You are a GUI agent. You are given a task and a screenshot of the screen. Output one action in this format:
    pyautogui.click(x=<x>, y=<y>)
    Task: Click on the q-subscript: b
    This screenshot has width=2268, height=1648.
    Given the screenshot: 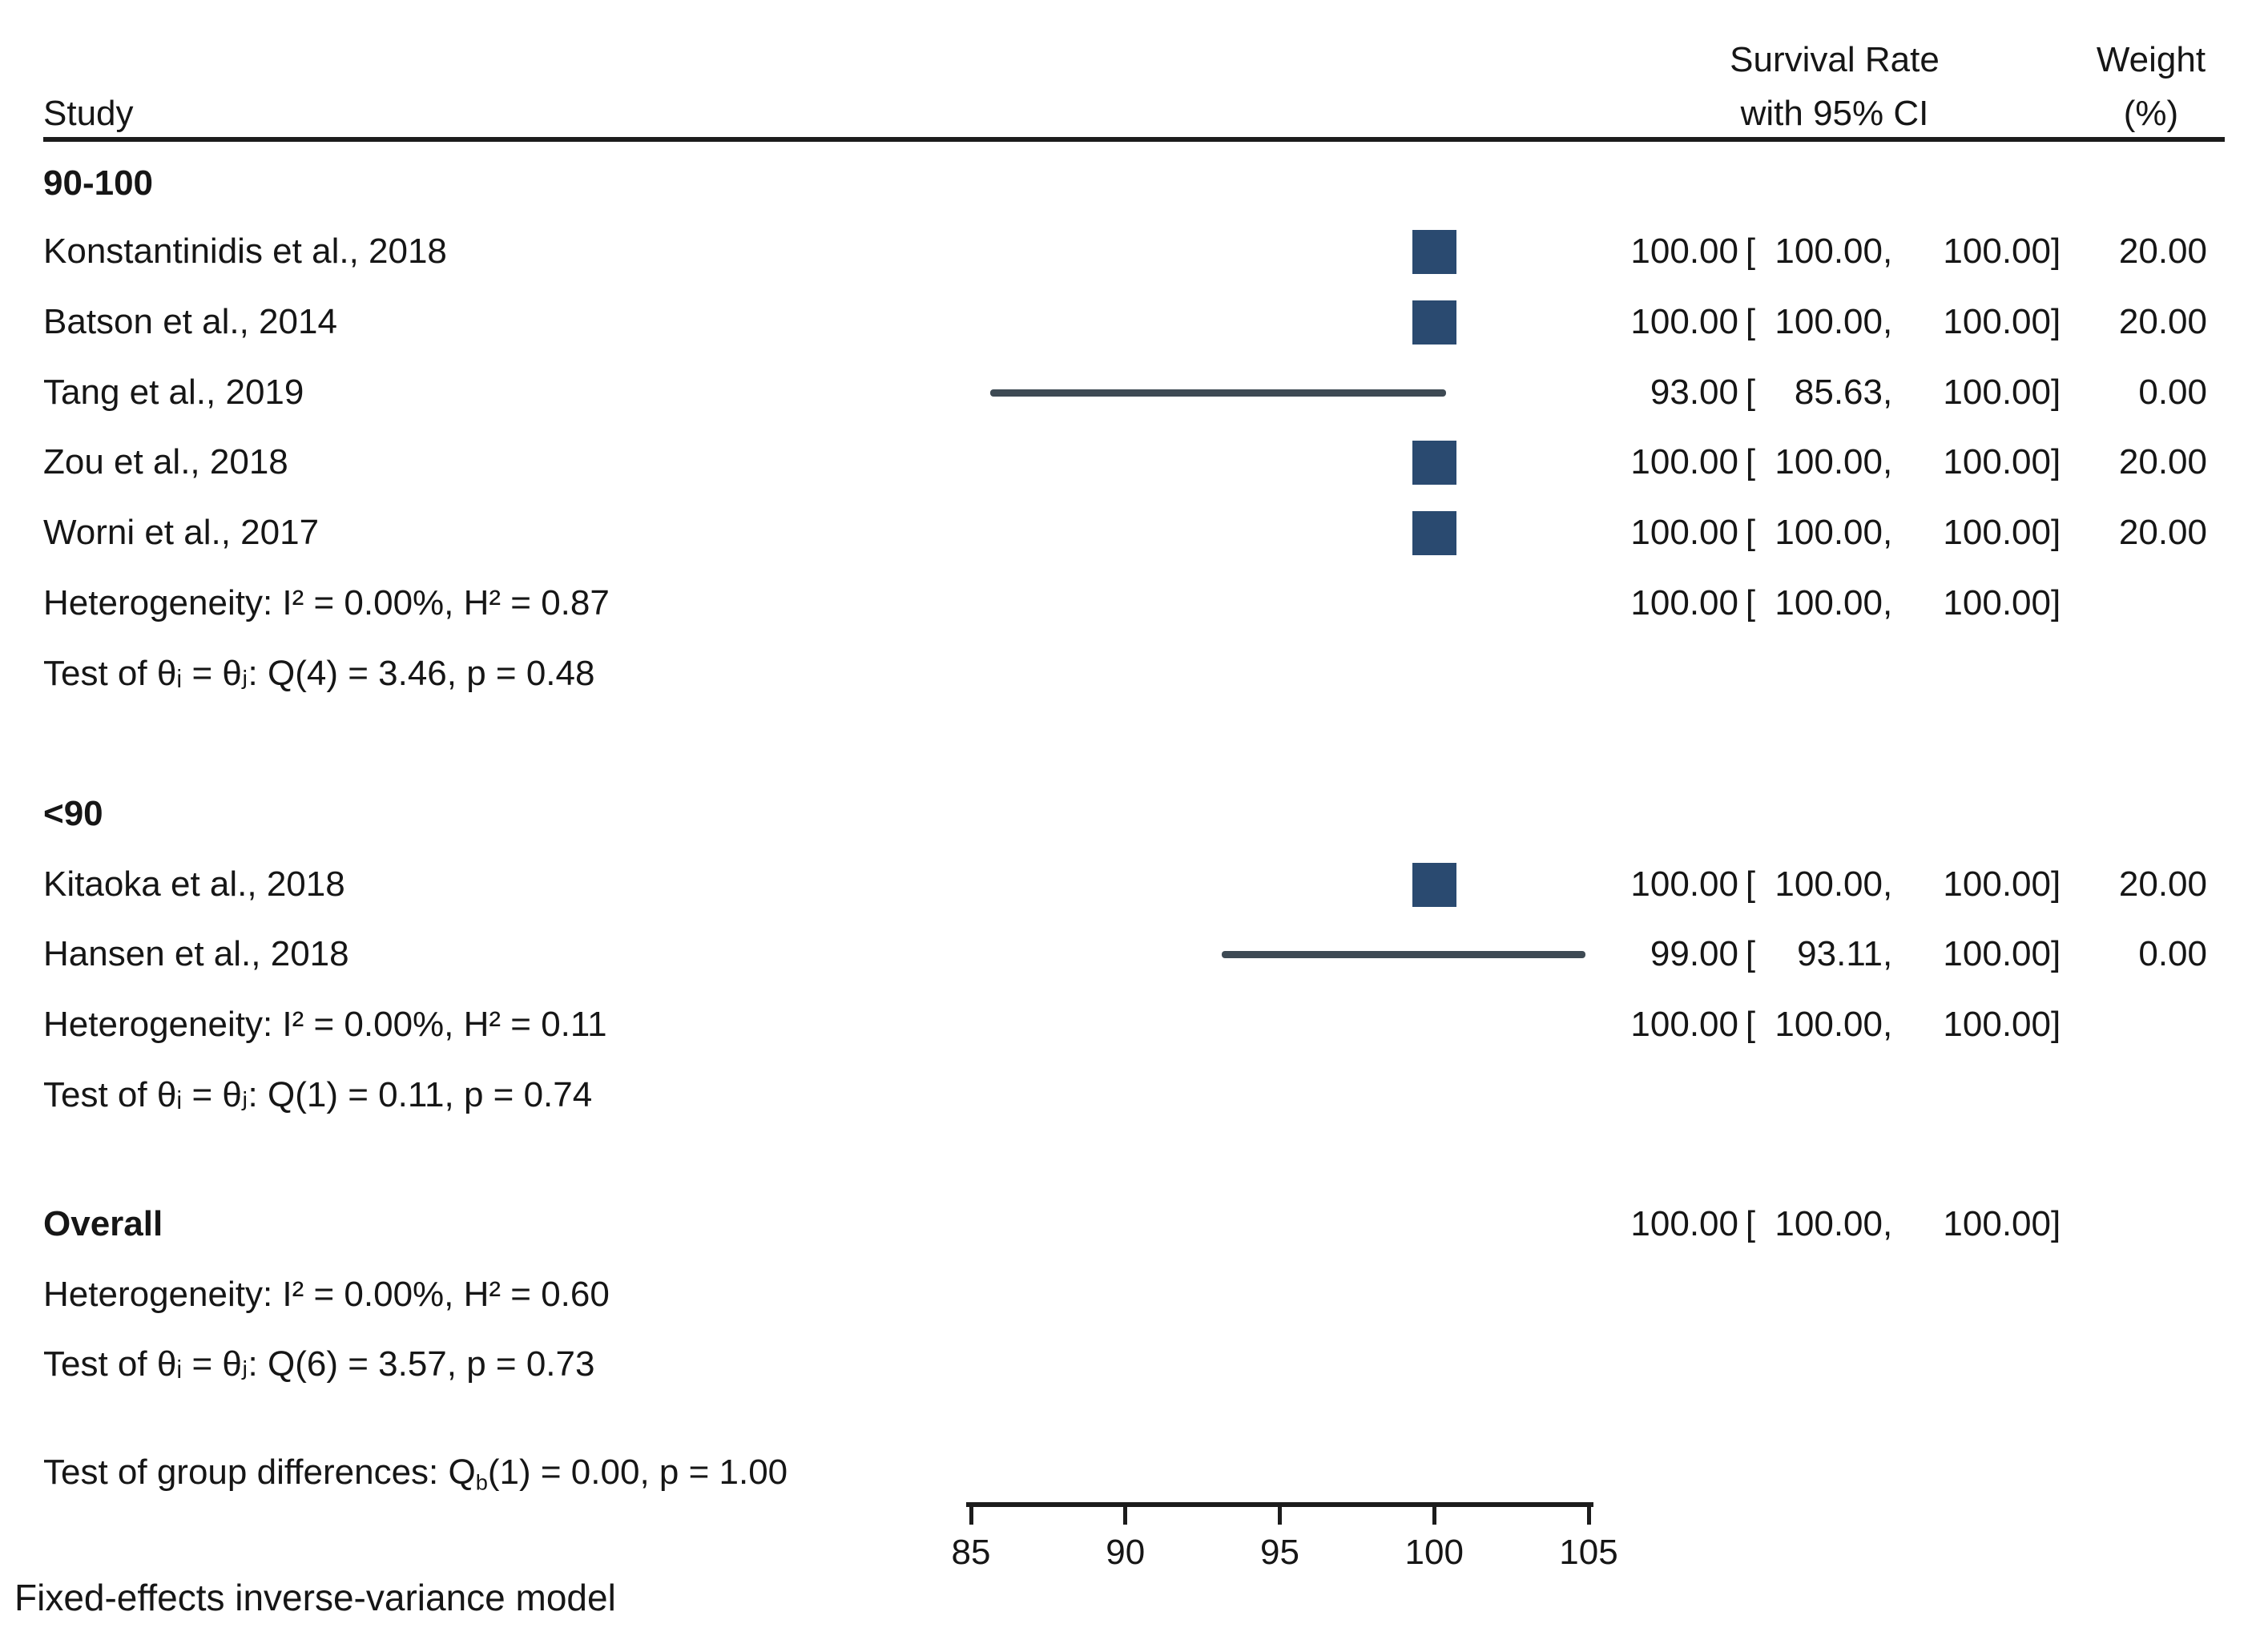 What is the action you would take?
    pyautogui.click(x=482, y=1482)
    